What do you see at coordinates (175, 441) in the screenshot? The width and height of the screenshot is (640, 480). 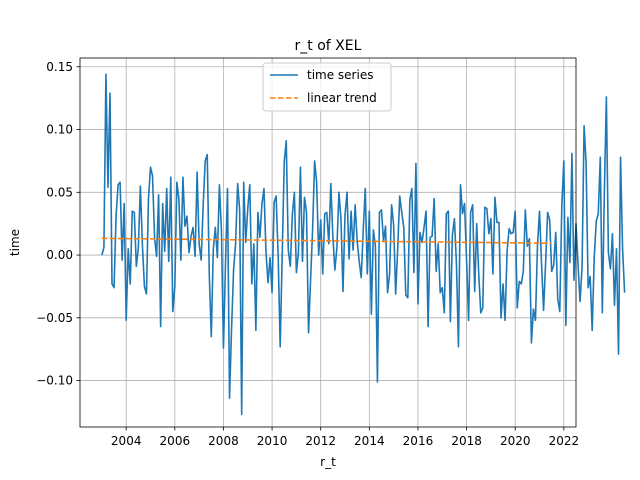 I see `x-tick-label: 2006` at bounding box center [175, 441].